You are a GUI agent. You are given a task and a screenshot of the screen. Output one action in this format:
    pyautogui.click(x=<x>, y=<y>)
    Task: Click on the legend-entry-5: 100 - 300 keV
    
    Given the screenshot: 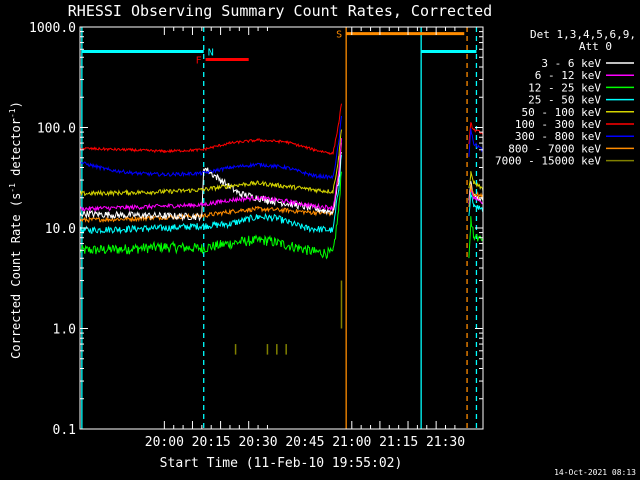 What is the action you would take?
    pyautogui.click(x=558, y=124)
    